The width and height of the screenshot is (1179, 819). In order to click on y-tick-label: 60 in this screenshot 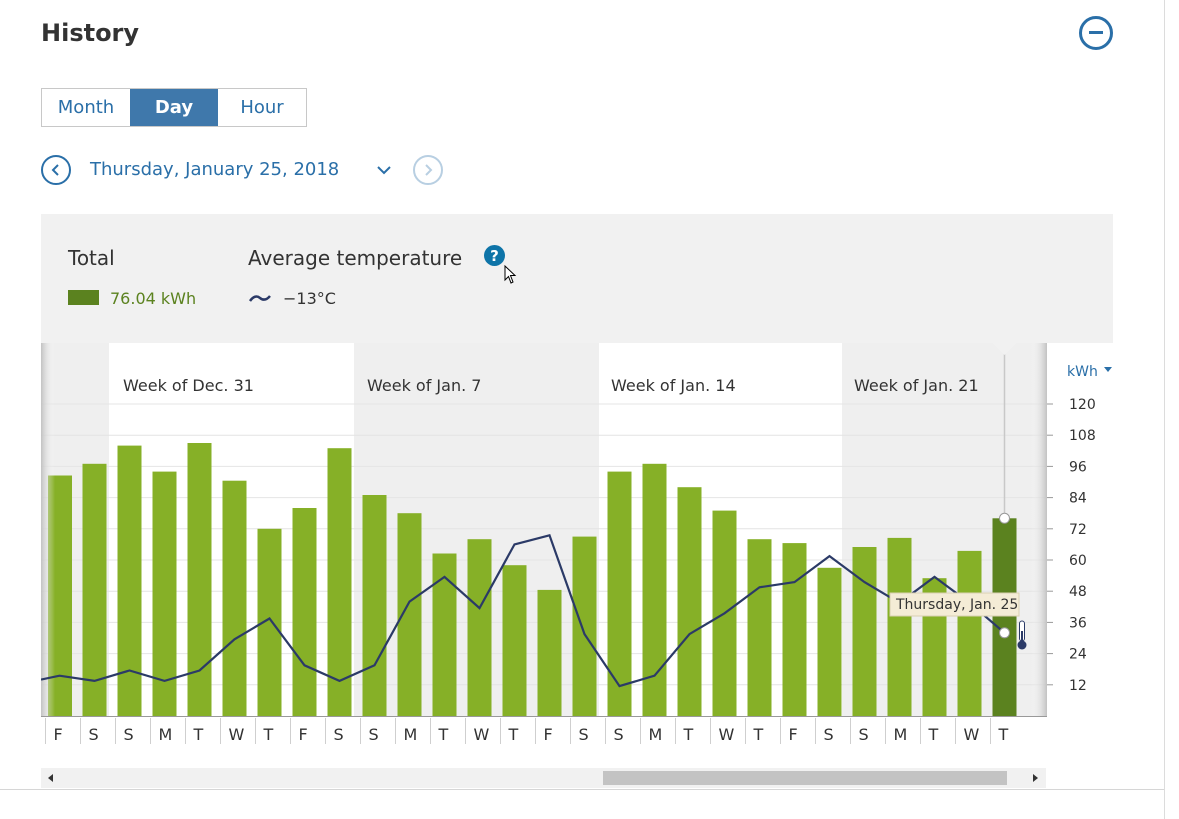, I will do `click(1078, 561)`.